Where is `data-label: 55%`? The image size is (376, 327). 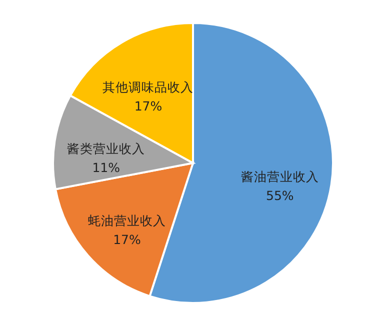
data-label: 55% is located at coordinates (280, 195).